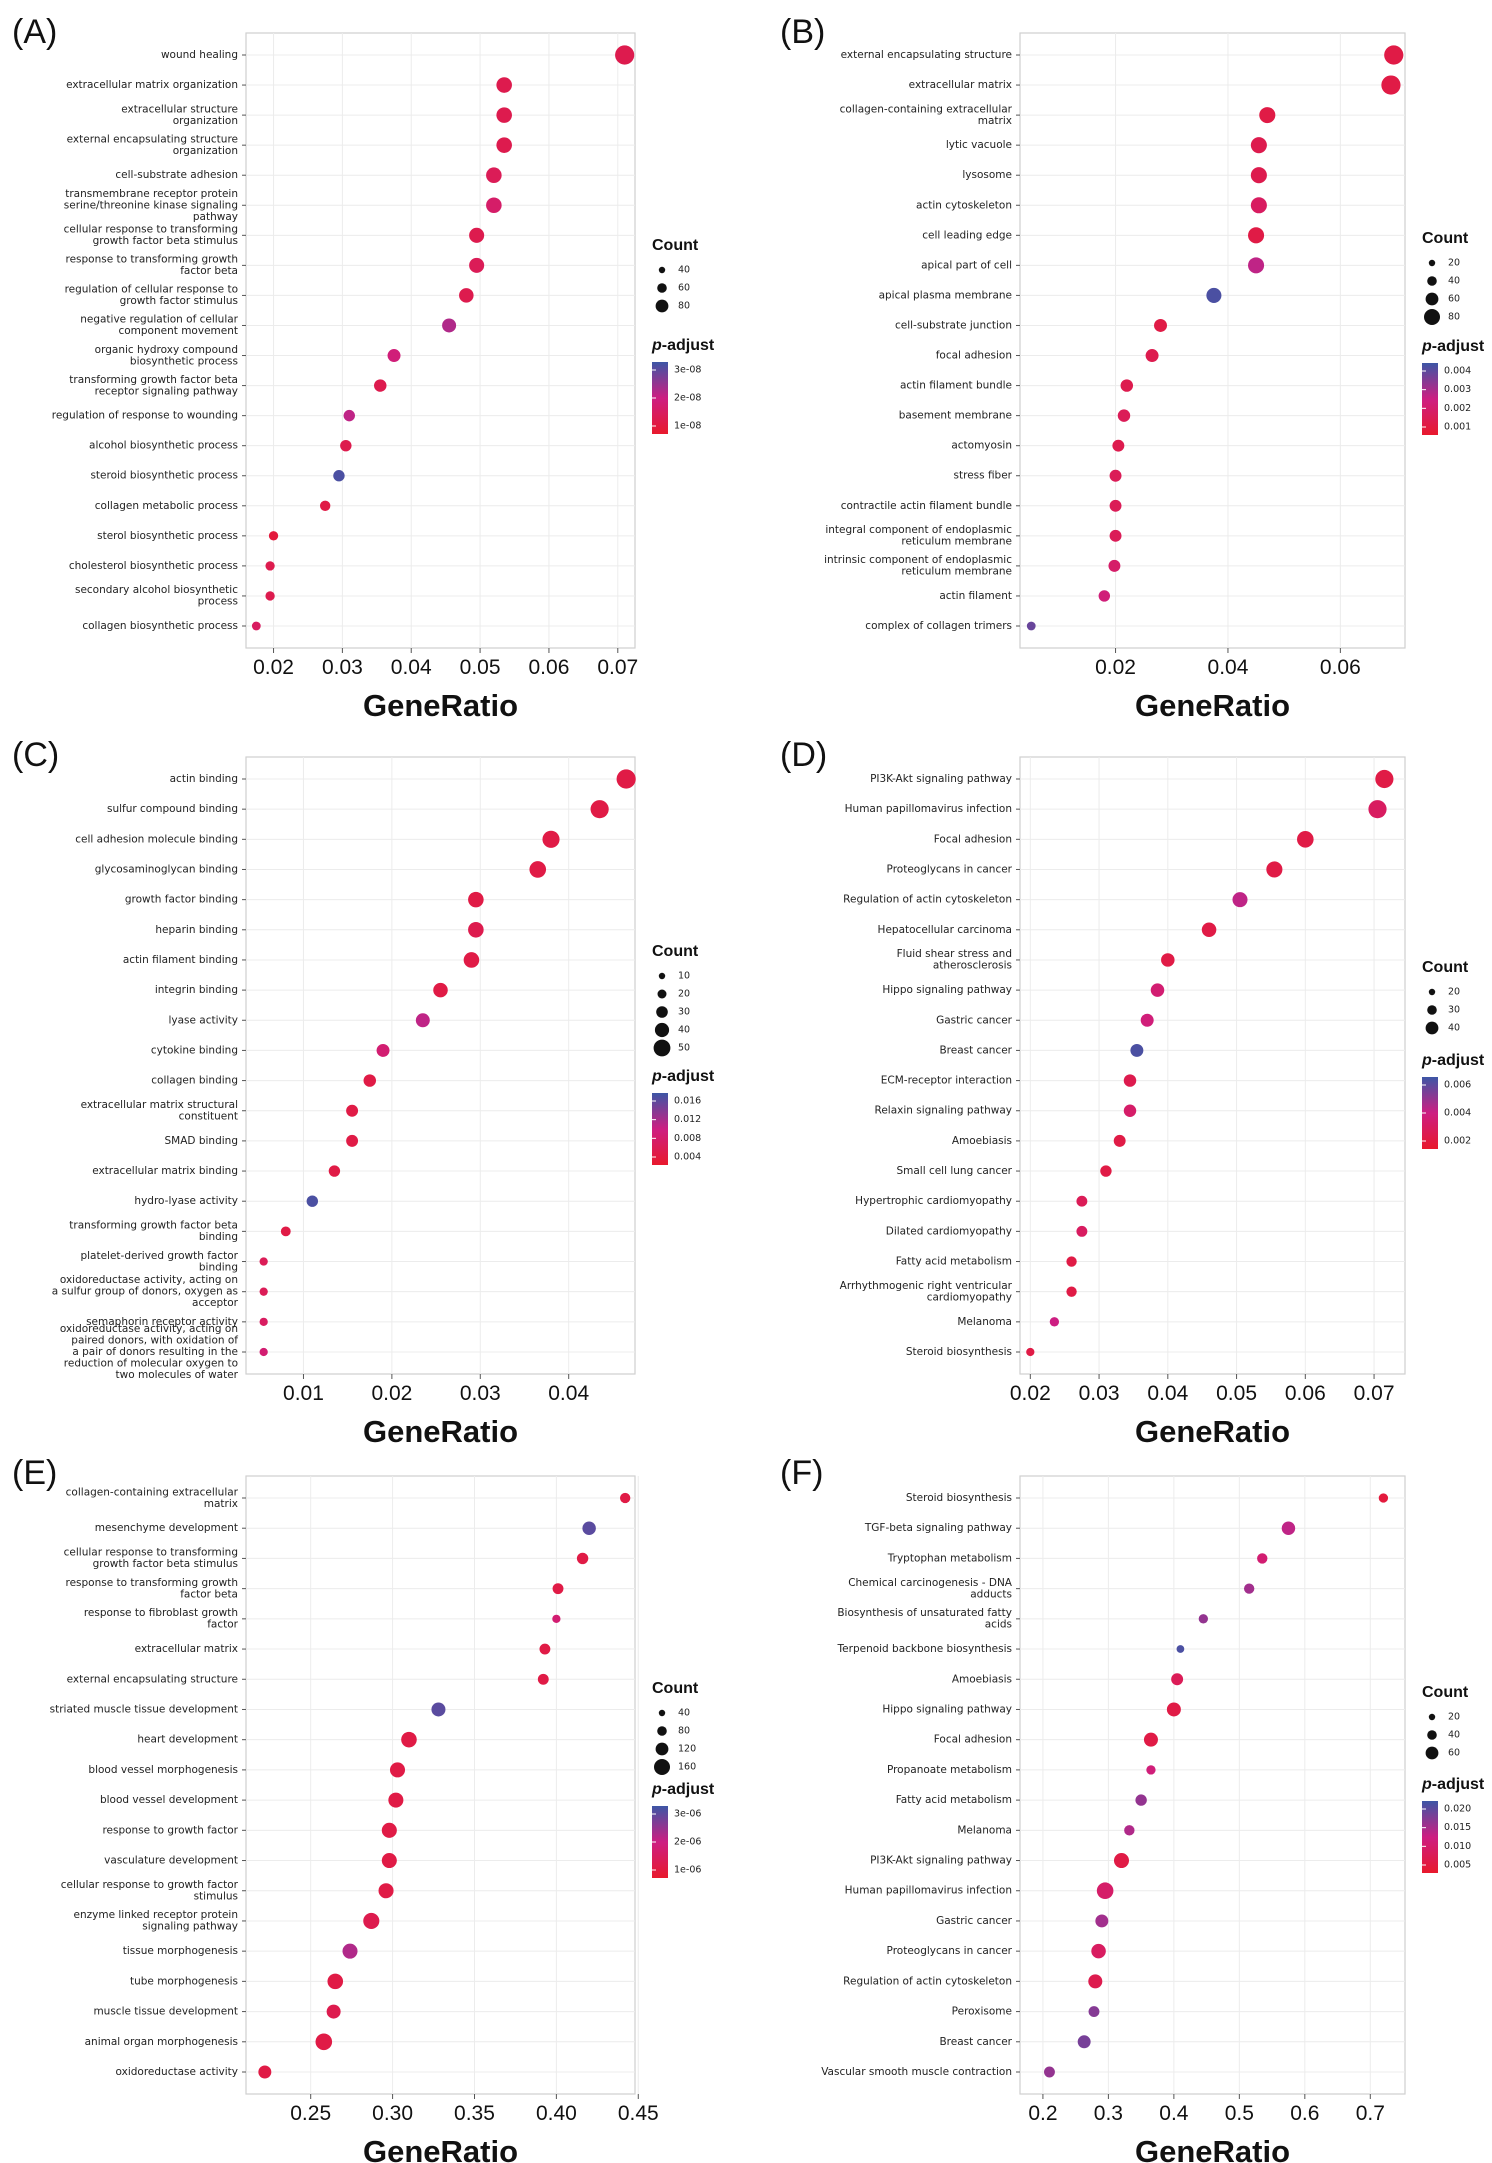  What do you see at coordinates (1239, 2113) in the screenshot?
I see `x-tick-label: 0.5` at bounding box center [1239, 2113].